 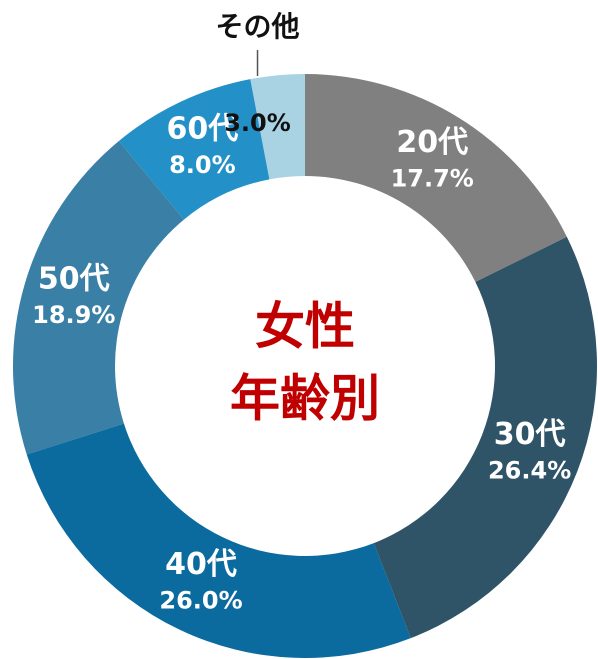 I want to click on value-label: 3.0%, so click(x=257, y=123).